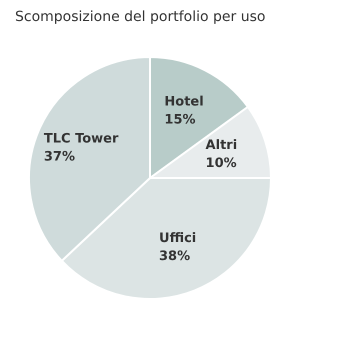  I want to click on slice-label: TLC Tower, so click(82, 139).